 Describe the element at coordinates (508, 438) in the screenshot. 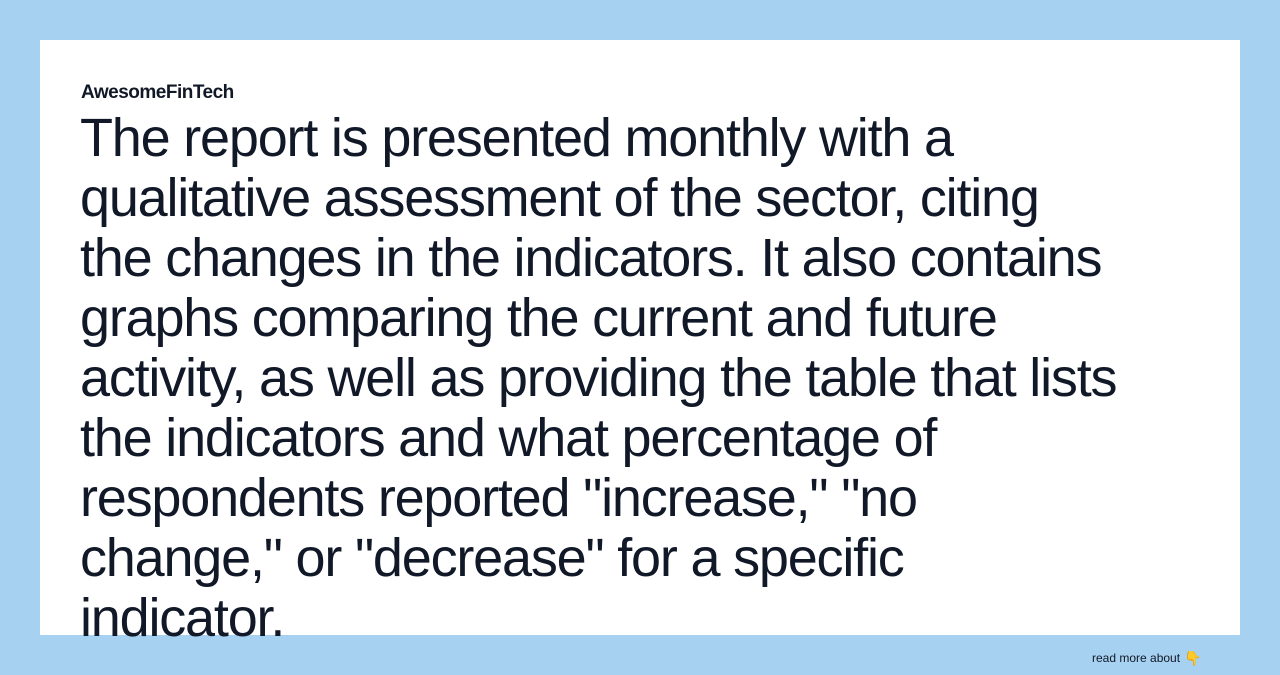

I see `headline-line: the indicators and what percentage of` at that location.